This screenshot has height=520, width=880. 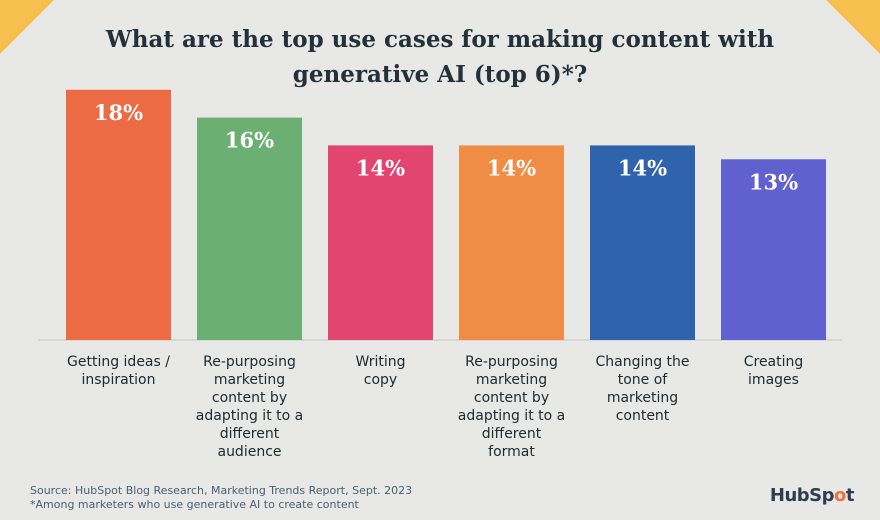 What do you see at coordinates (802, 495) in the screenshot?
I see `logo-text-part-1: HubSp` at bounding box center [802, 495].